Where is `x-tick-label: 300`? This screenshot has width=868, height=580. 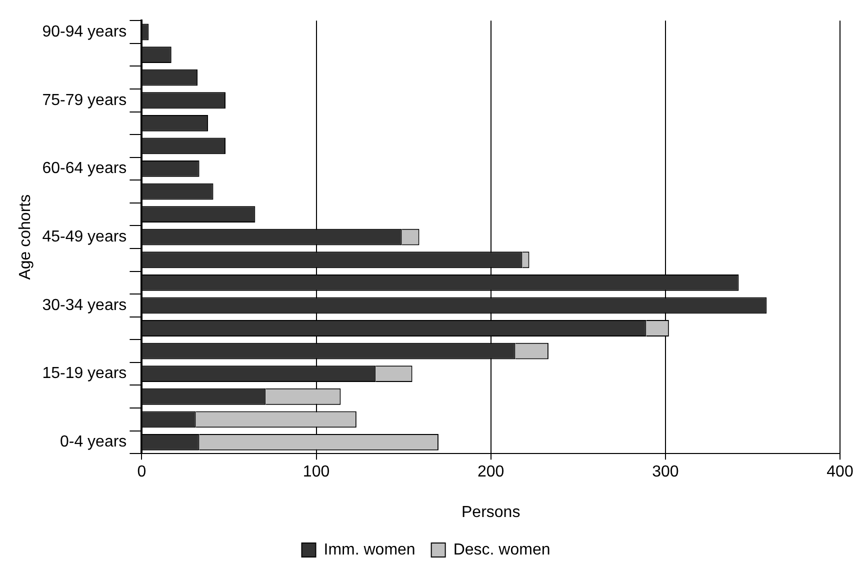
x-tick-label: 300 is located at coordinates (665, 472).